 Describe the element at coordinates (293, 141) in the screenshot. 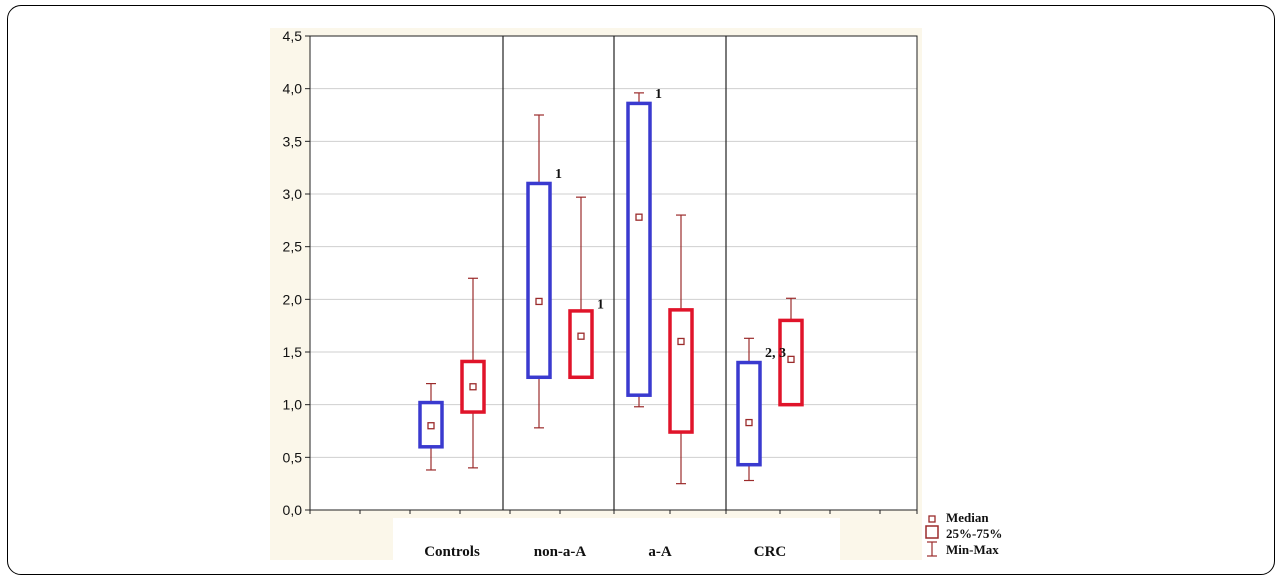

I see `y-tick-label: 3,5` at that location.